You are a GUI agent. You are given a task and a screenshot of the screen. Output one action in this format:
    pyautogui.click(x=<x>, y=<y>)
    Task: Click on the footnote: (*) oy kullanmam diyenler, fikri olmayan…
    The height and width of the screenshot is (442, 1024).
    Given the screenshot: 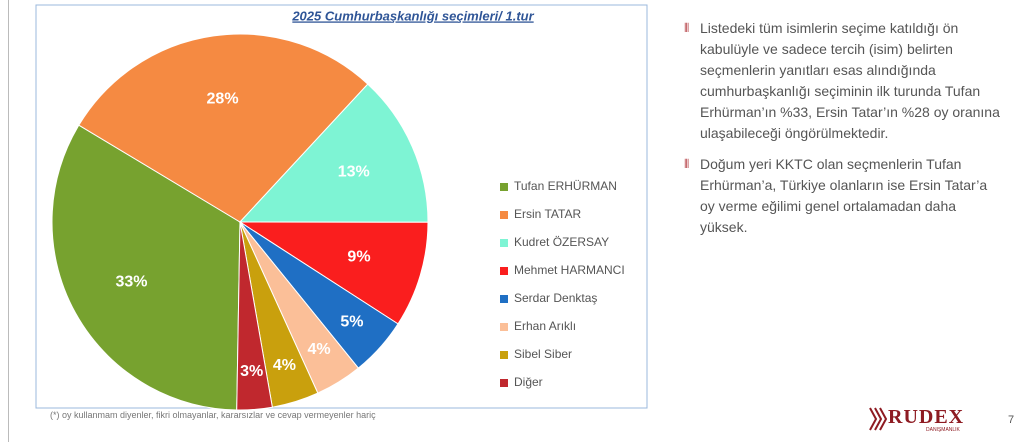 What is the action you would take?
    pyautogui.click(x=213, y=415)
    